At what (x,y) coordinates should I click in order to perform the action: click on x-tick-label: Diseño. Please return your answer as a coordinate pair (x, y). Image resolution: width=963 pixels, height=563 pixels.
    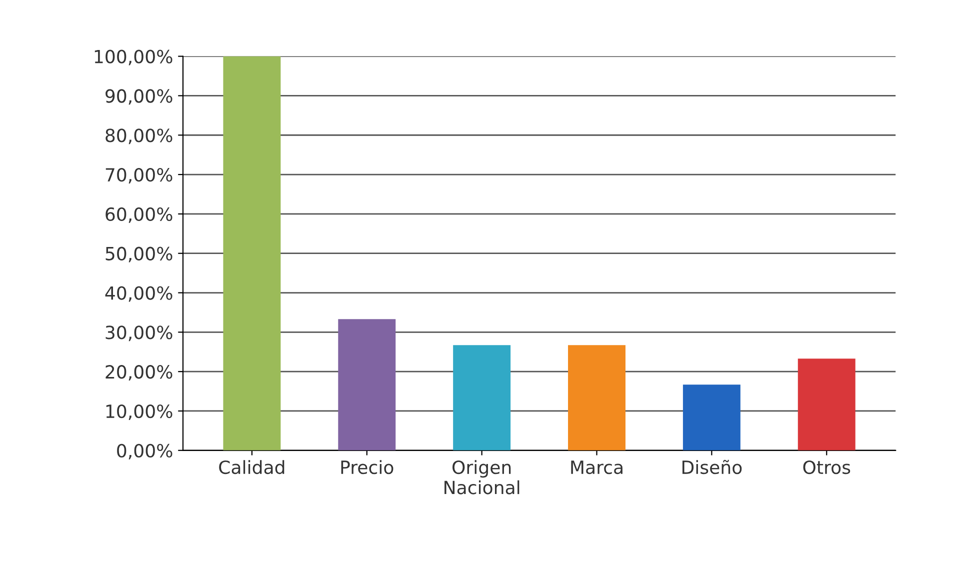
    Looking at the image, I should click on (712, 467).